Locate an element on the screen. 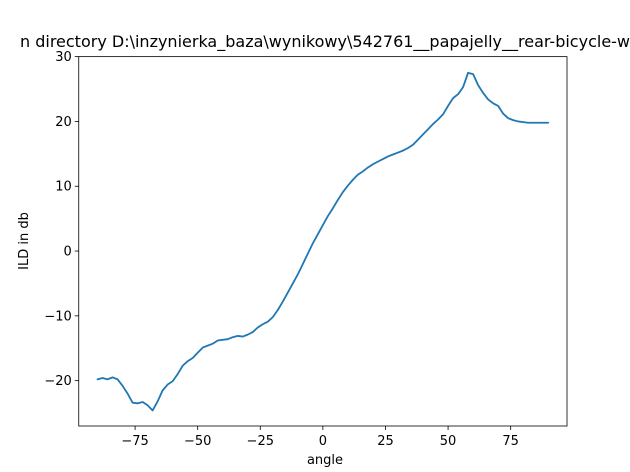  y-tick-label: 10 is located at coordinates (63, 187).